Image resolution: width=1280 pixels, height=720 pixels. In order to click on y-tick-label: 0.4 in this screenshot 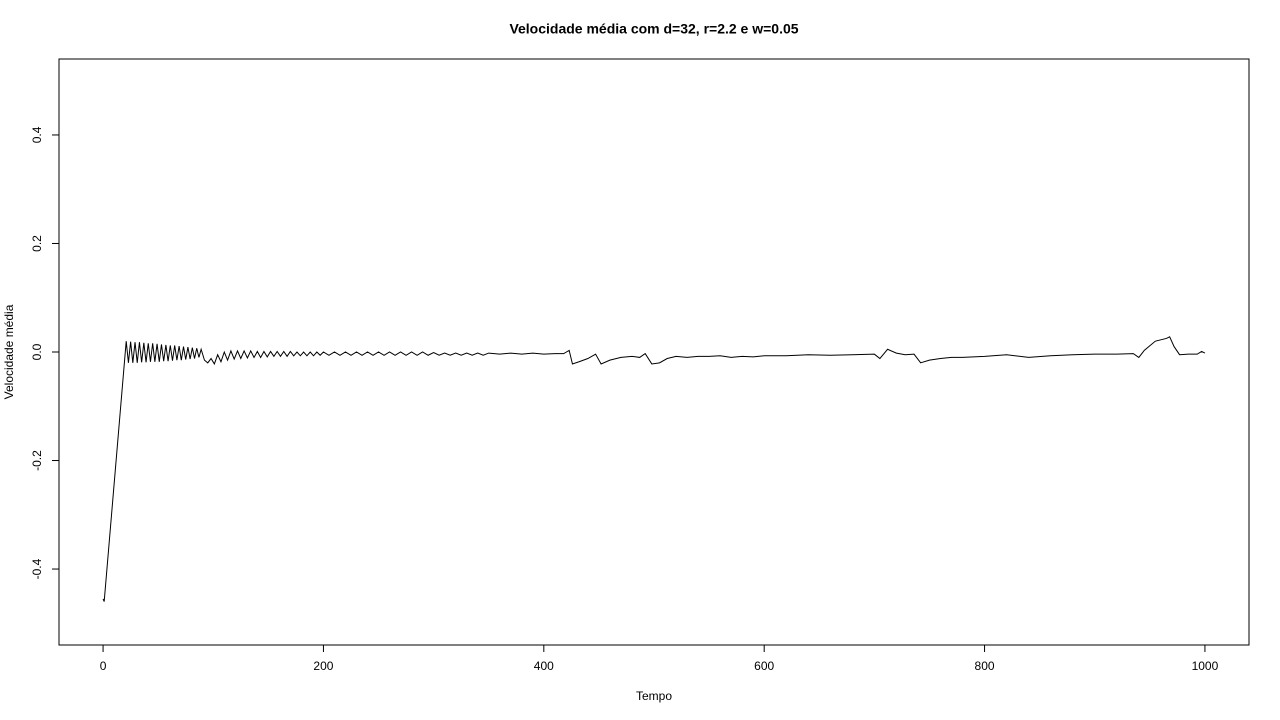, I will do `click(37, 134)`.